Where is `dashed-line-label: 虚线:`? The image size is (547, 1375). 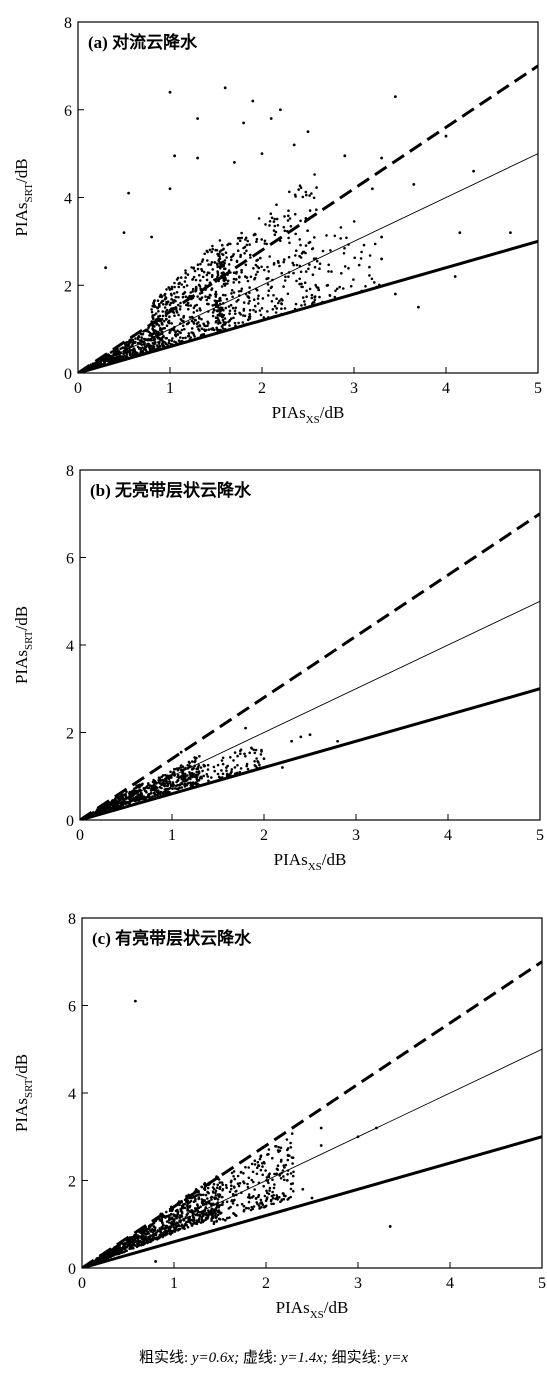 dashed-line-label: 虚线: is located at coordinates (259, 1358).